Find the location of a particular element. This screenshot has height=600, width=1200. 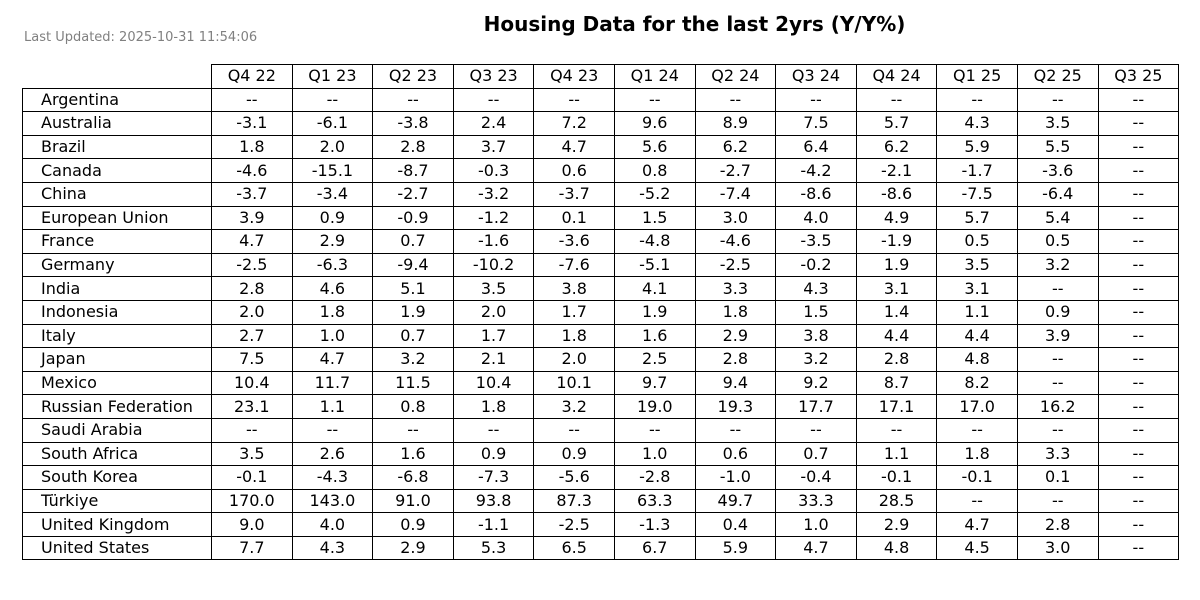

data-cell: -6.8 is located at coordinates (413, 477).